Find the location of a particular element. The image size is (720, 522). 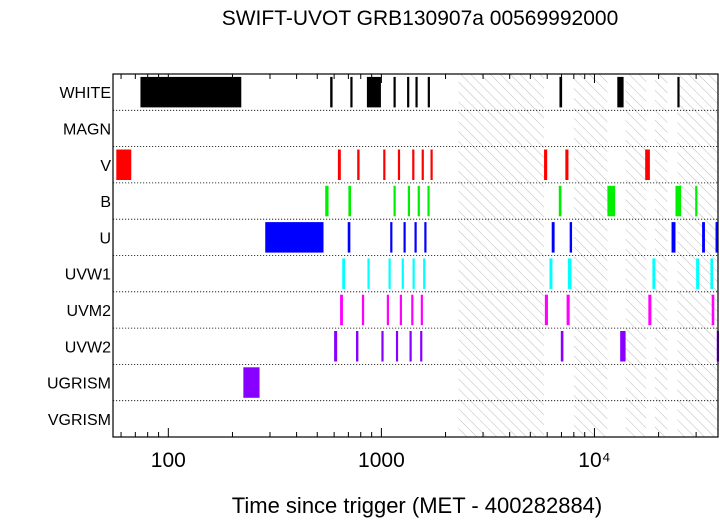

x-tick-label: 100 is located at coordinates (168, 460).